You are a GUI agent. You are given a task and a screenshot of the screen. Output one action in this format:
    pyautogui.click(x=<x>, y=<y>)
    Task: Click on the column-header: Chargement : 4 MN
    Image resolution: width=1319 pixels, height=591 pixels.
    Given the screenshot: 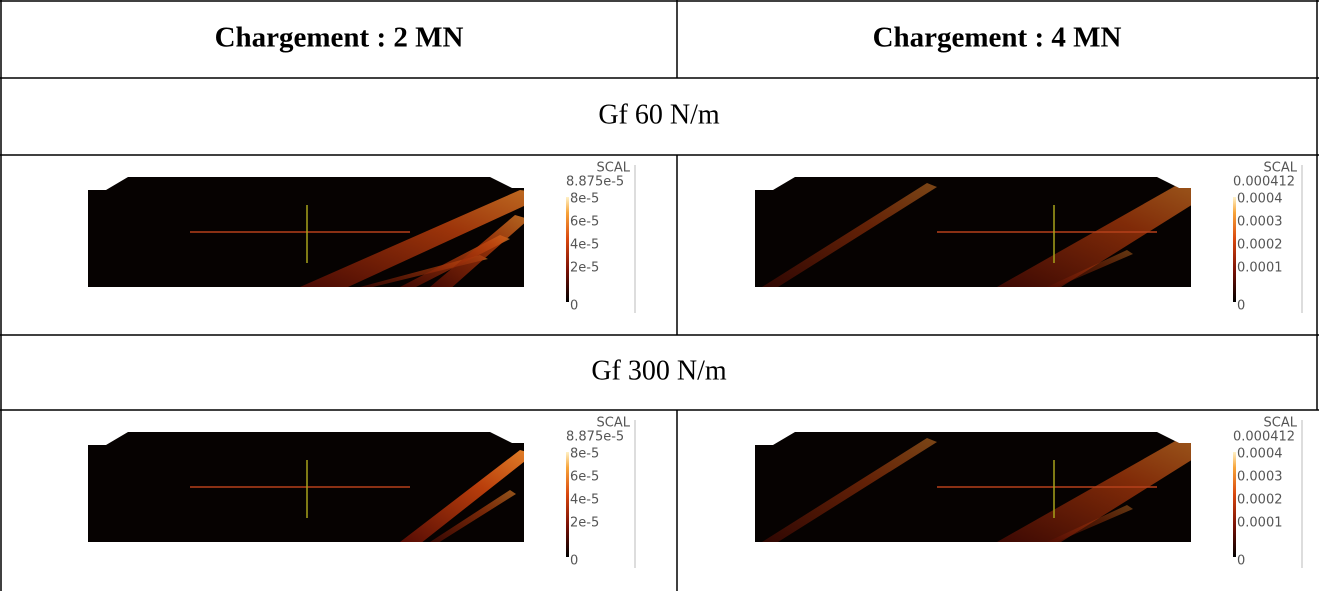 What is the action you would take?
    pyautogui.click(x=997, y=38)
    